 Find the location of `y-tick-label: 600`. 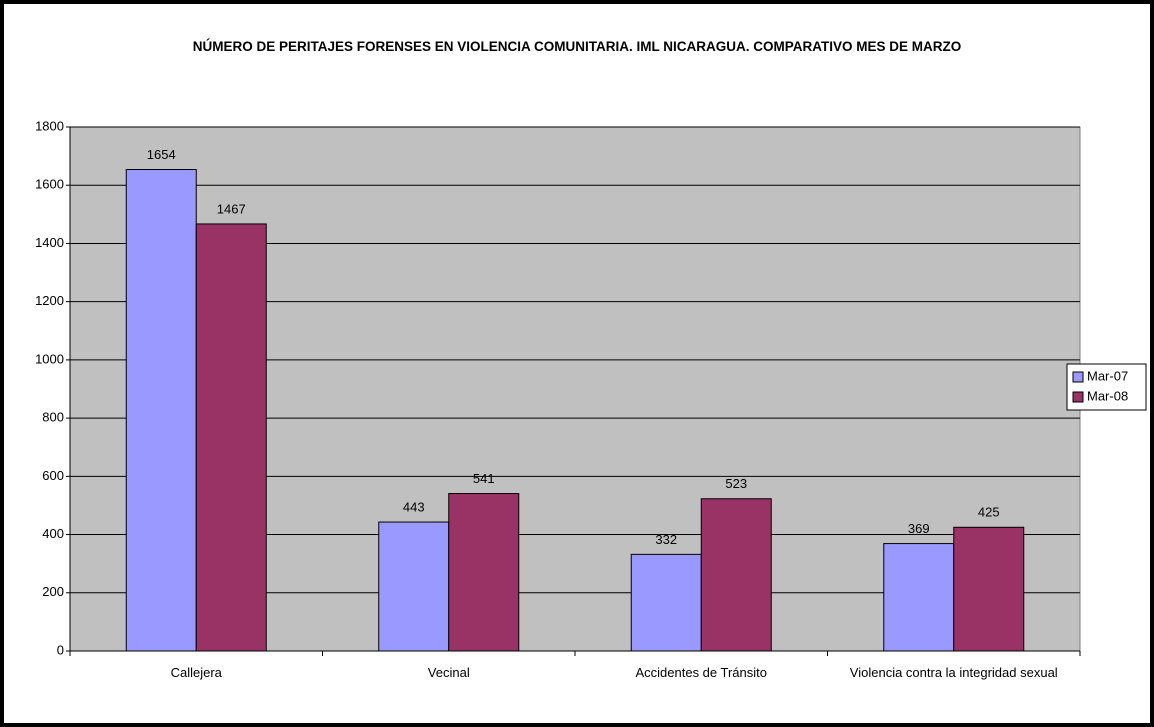

y-tick-label: 600 is located at coordinates (53, 475).